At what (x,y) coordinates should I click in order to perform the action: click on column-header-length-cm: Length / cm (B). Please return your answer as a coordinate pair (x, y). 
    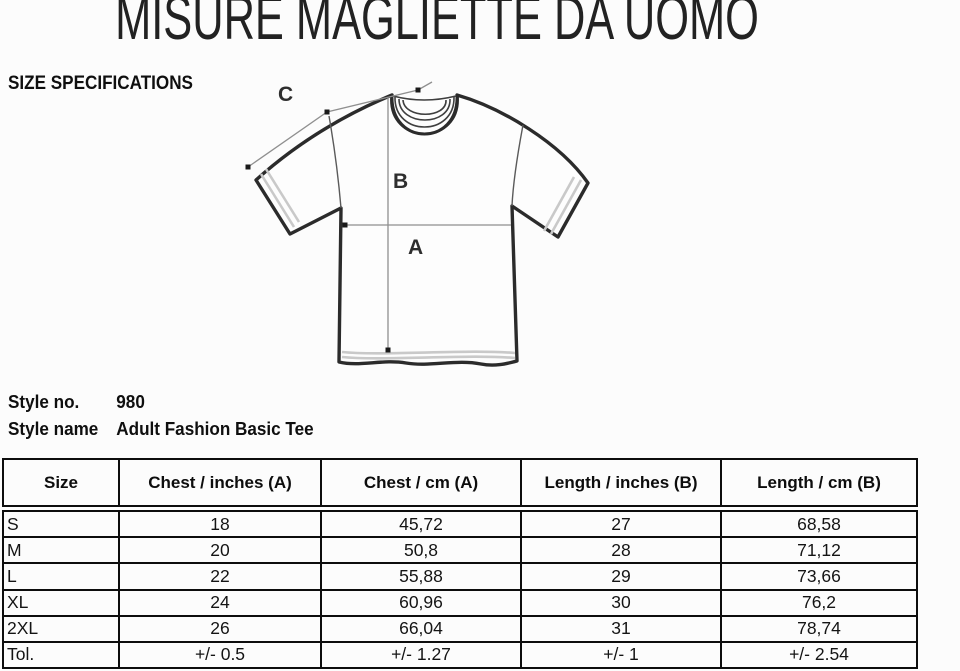
    Looking at the image, I should click on (818, 482).